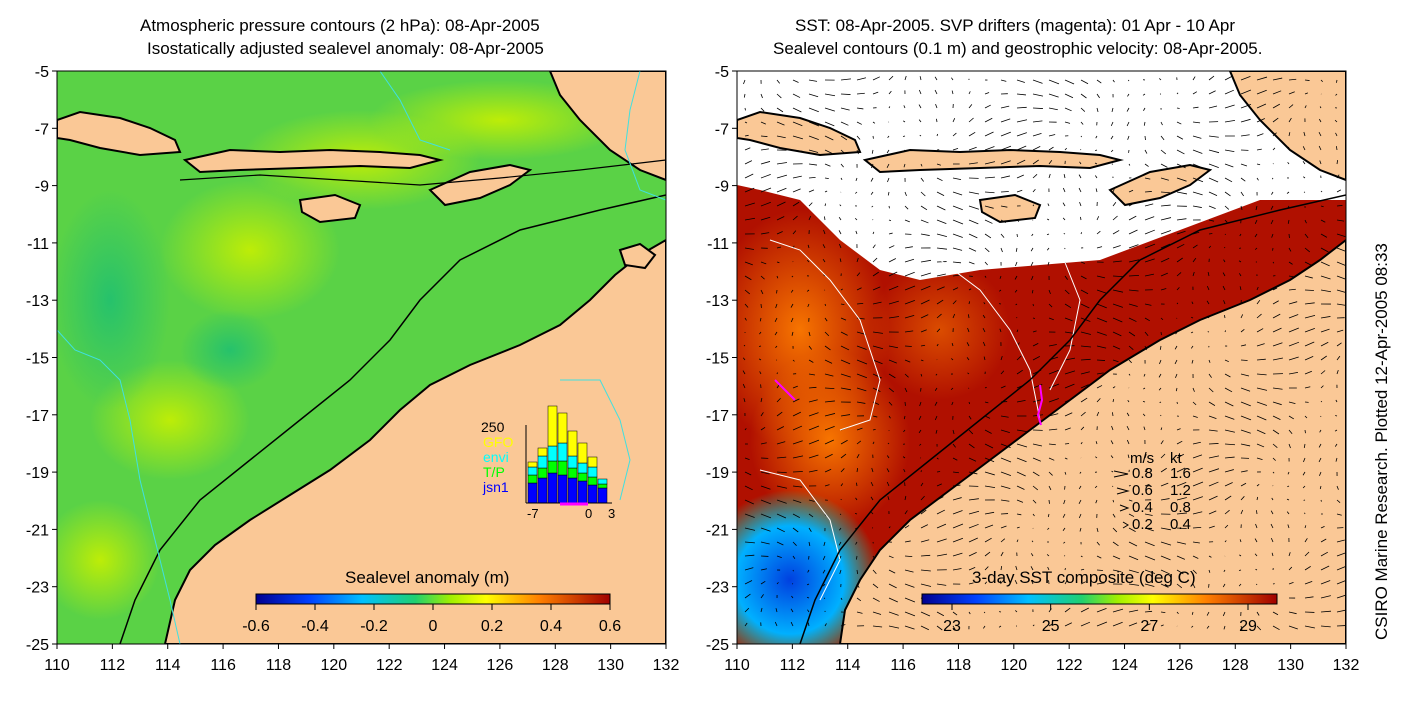  Describe the element at coordinates (1013, 665) in the screenshot. I see `right-xtick-120: 120` at that location.